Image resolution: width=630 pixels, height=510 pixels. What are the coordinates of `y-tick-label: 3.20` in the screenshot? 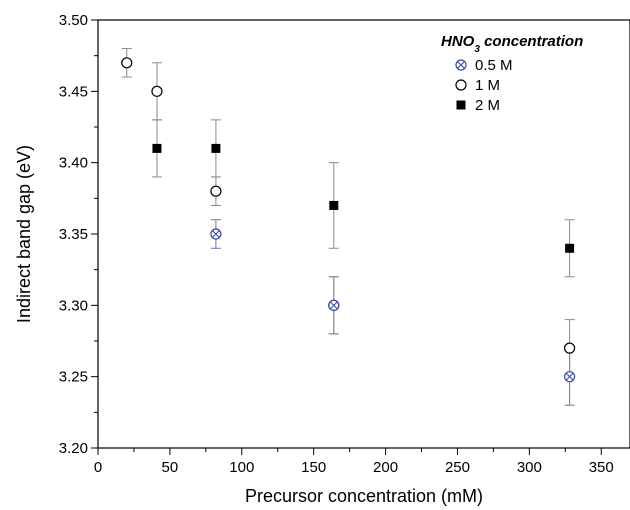 It's located at (73, 448).